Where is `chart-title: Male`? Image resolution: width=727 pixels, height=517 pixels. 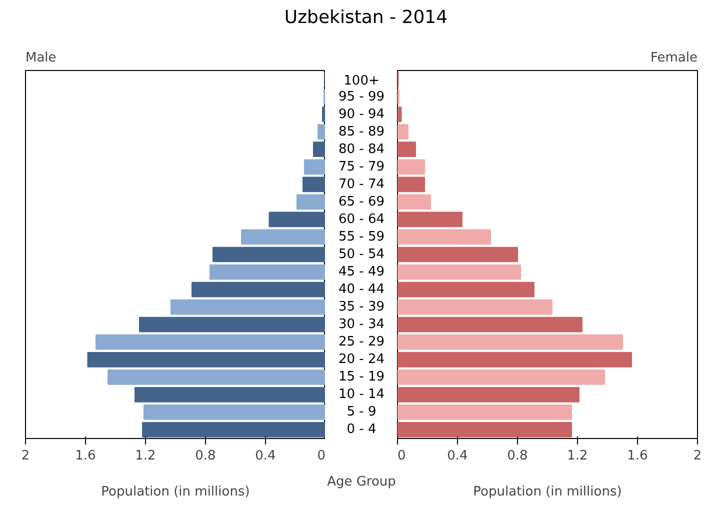 chart-title: Male is located at coordinates (41, 58).